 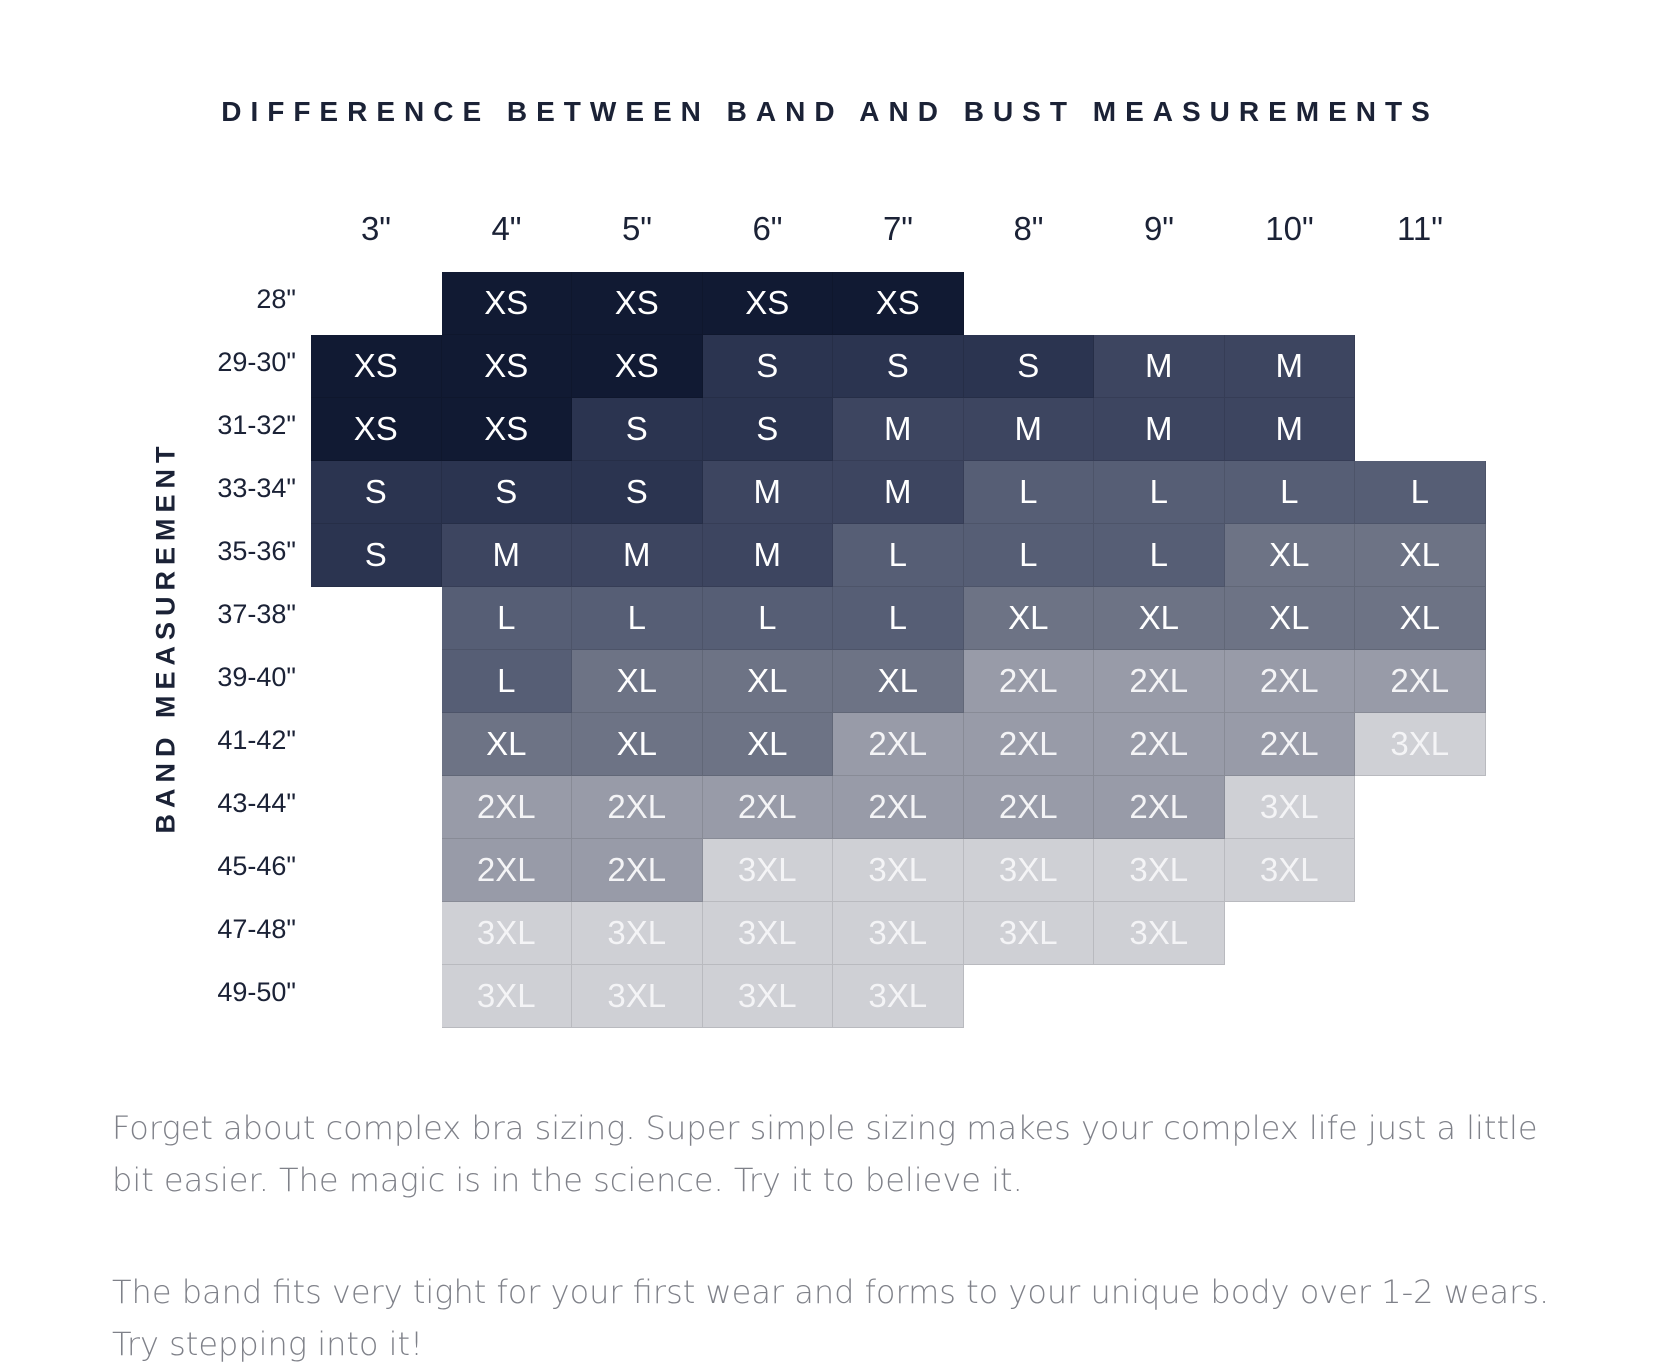 What do you see at coordinates (256, 803) in the screenshot?
I see `row-label: 43-44"` at bounding box center [256, 803].